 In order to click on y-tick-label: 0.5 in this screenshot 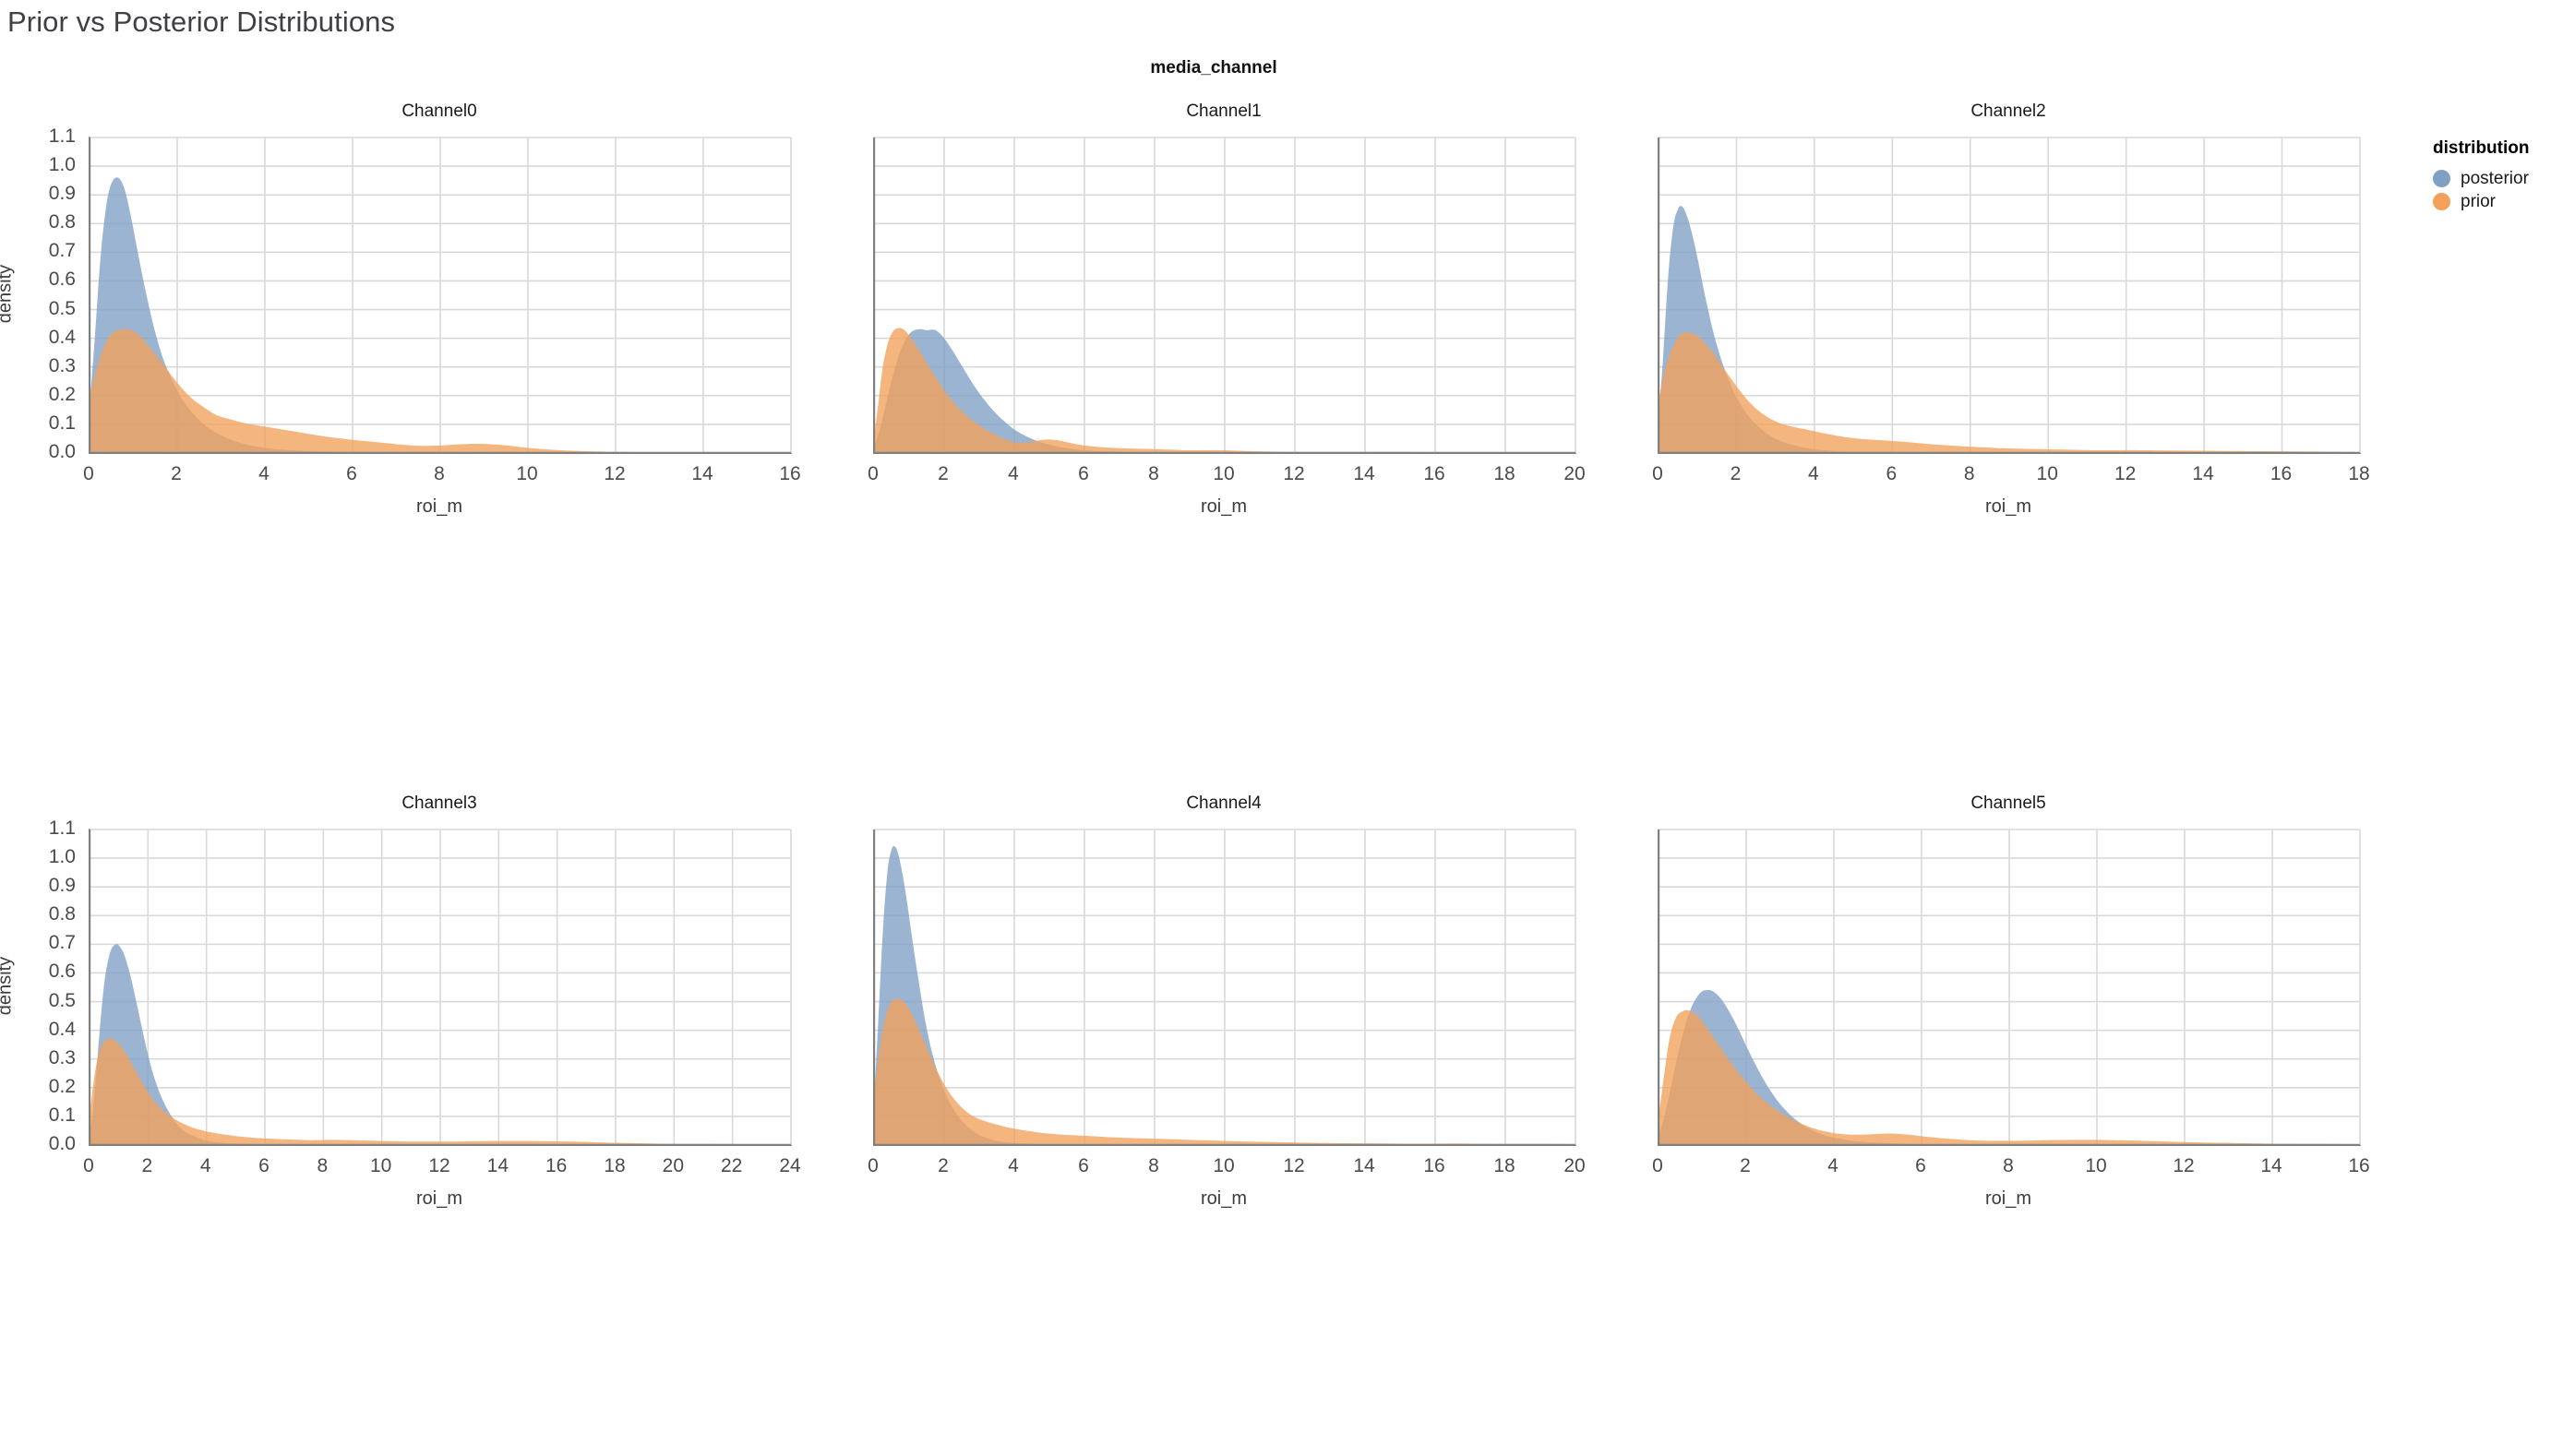, I will do `click(62, 308)`.